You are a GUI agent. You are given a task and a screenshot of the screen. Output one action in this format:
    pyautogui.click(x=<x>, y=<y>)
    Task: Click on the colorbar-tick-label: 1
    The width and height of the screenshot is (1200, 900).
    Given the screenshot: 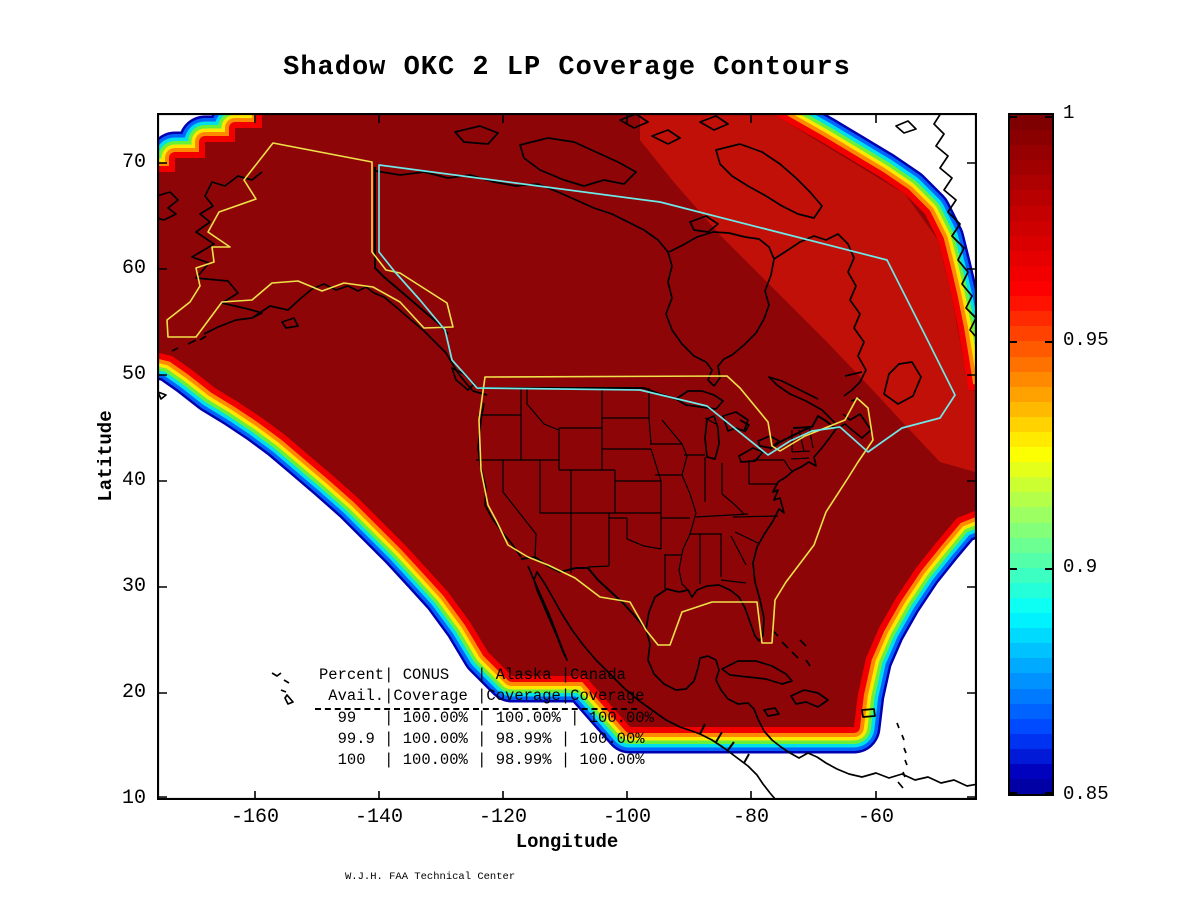 What is the action you would take?
    pyautogui.click(x=1069, y=113)
    